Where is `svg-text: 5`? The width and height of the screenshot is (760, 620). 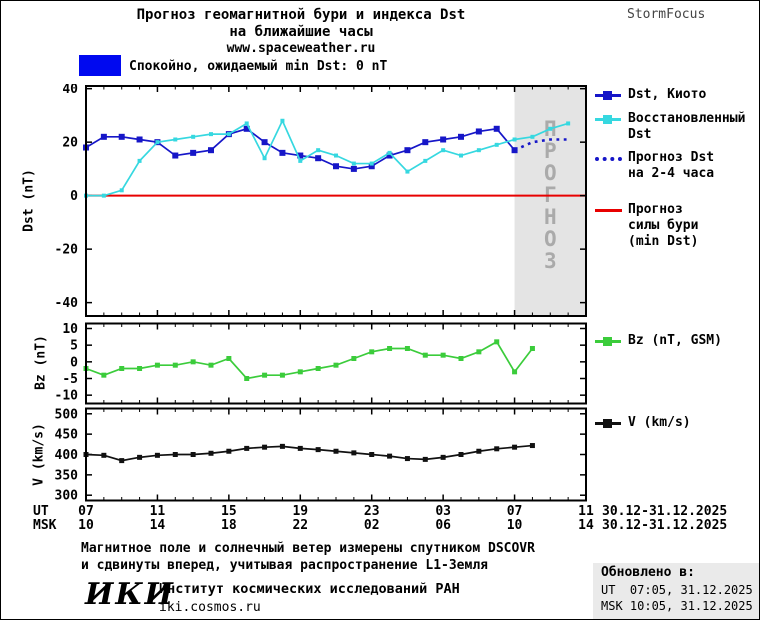 svg-text: 5 is located at coordinates (74, 346).